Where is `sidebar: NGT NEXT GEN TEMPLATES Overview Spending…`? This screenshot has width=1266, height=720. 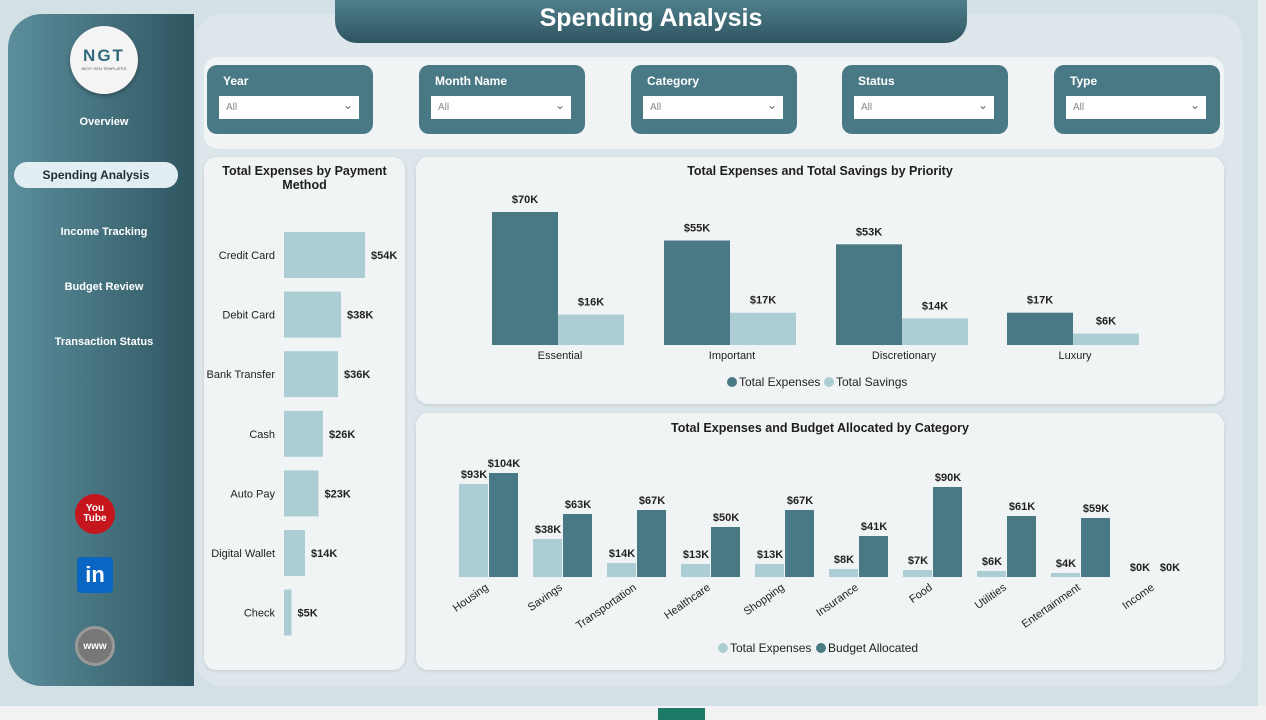 sidebar: NGT NEXT GEN TEMPLATES Overview Spending… is located at coordinates (101, 350).